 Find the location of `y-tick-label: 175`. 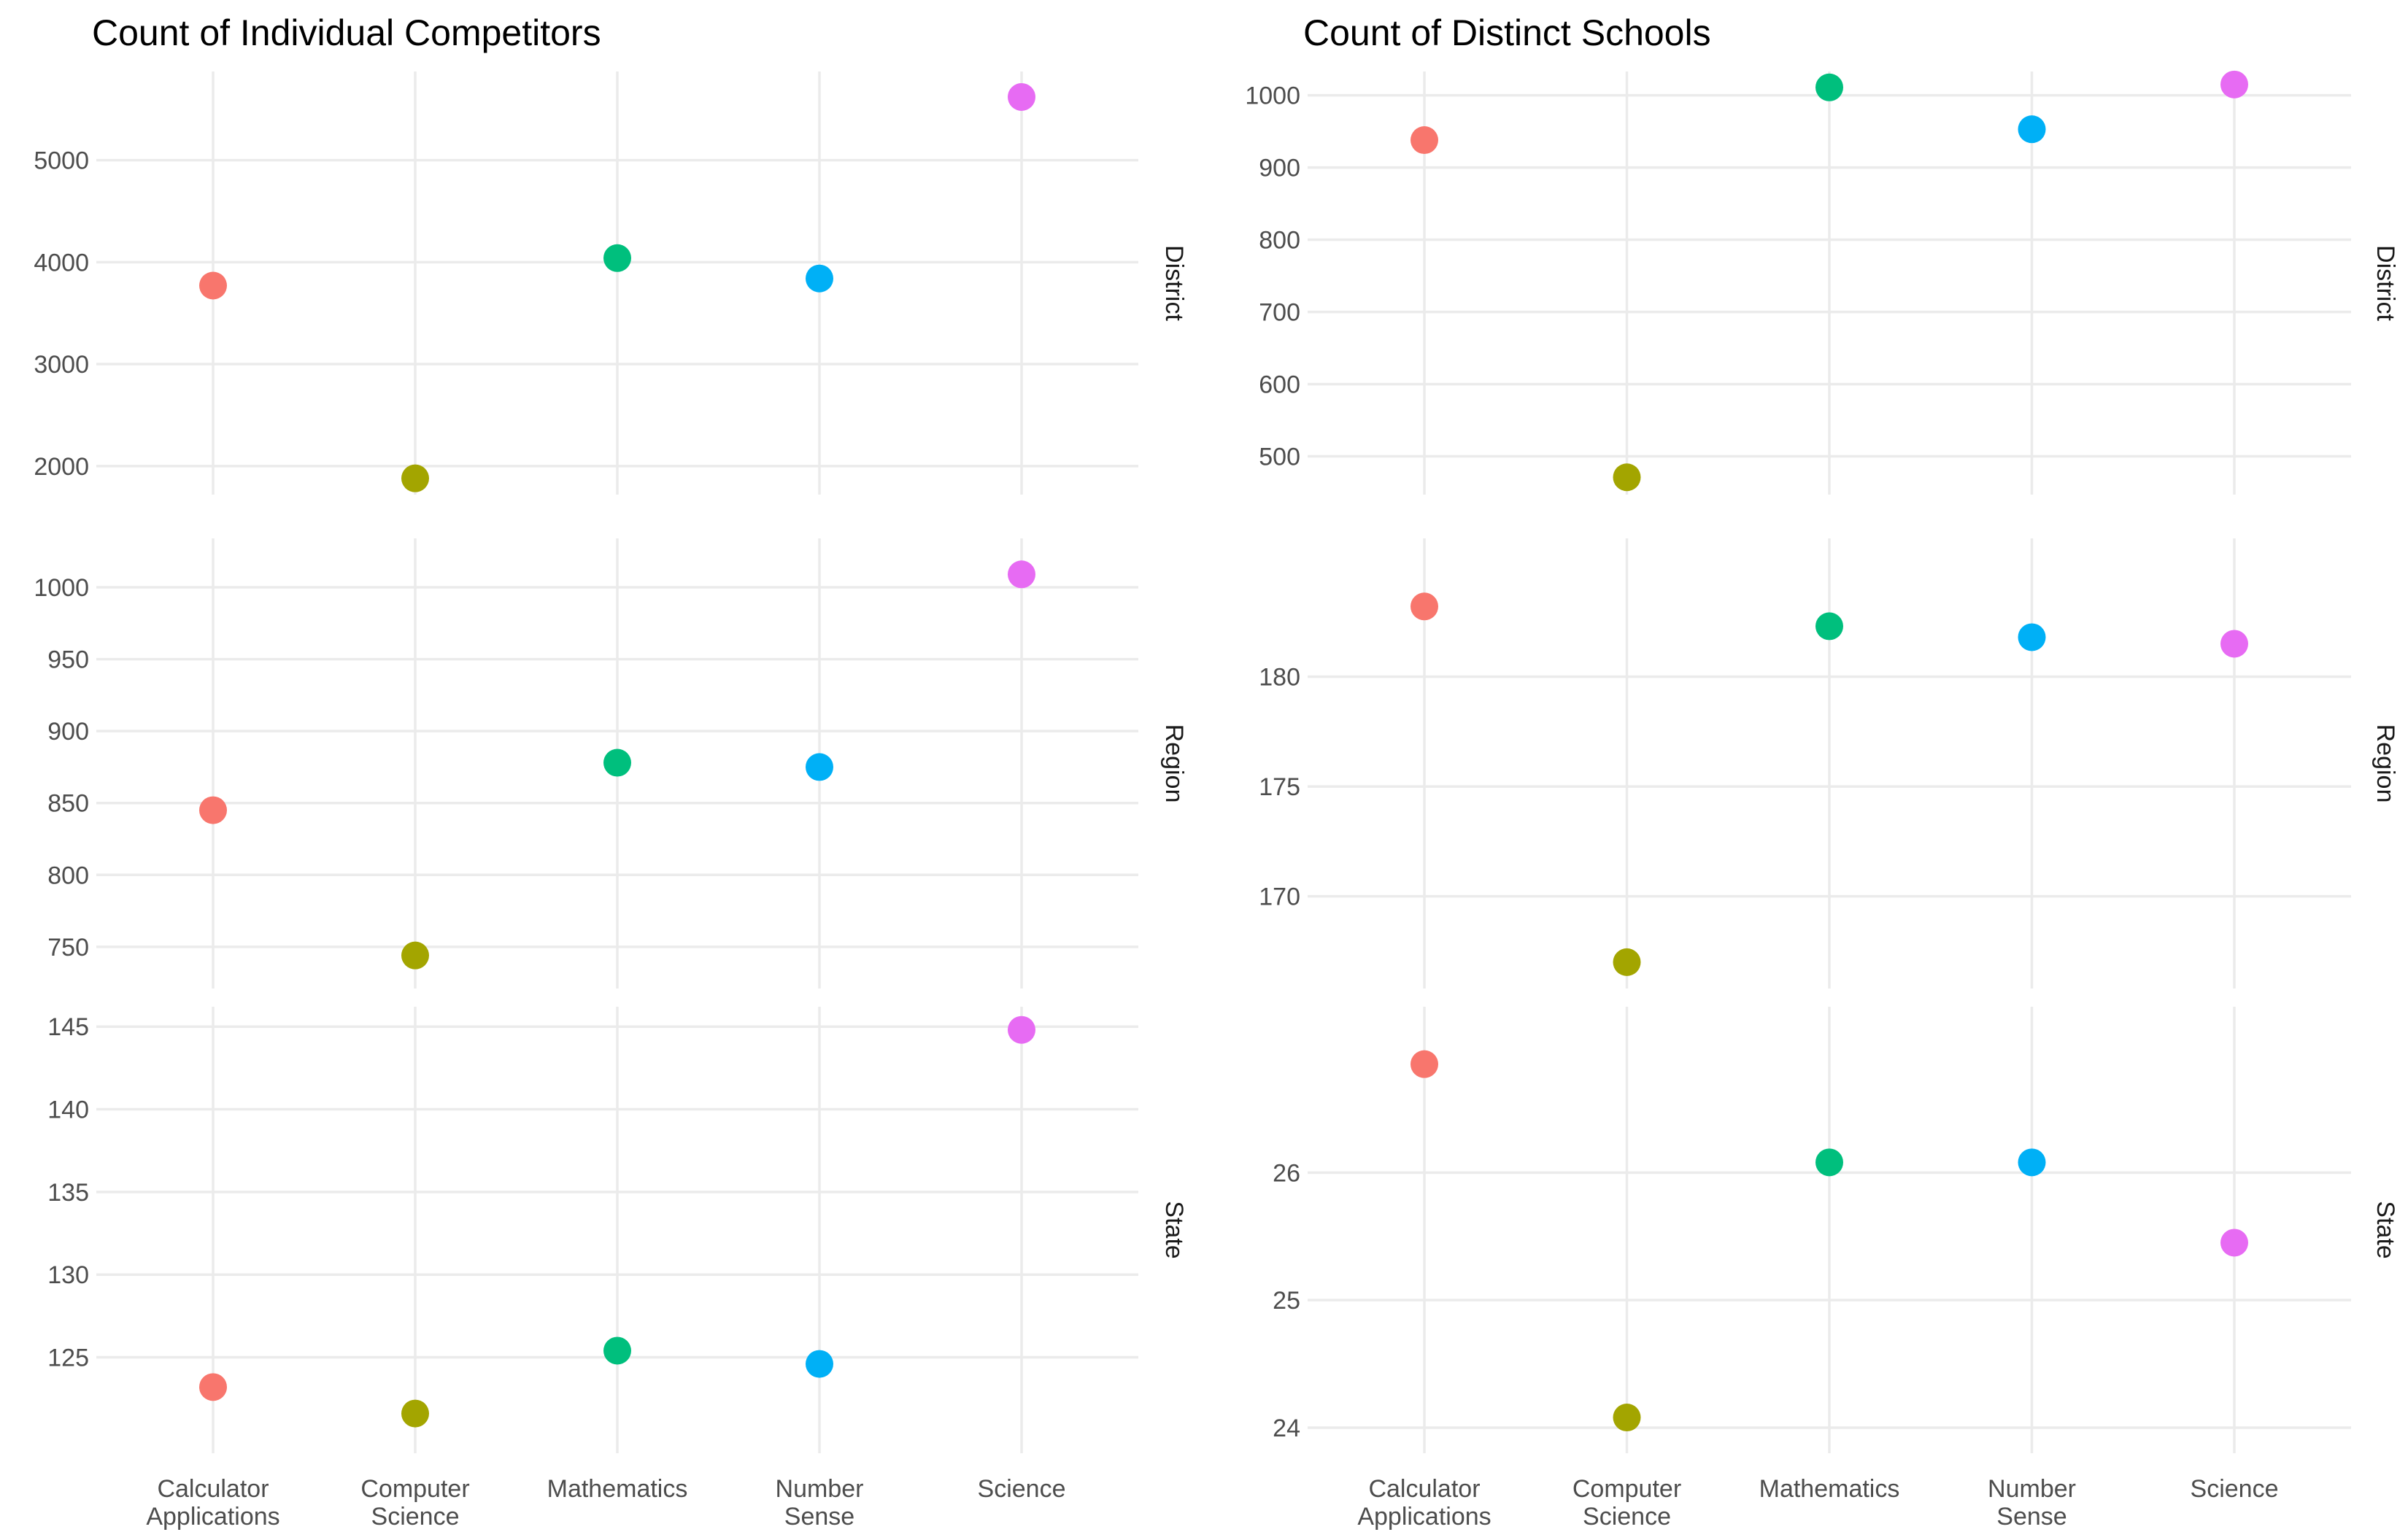

y-tick-label: 175 is located at coordinates (1279, 787).